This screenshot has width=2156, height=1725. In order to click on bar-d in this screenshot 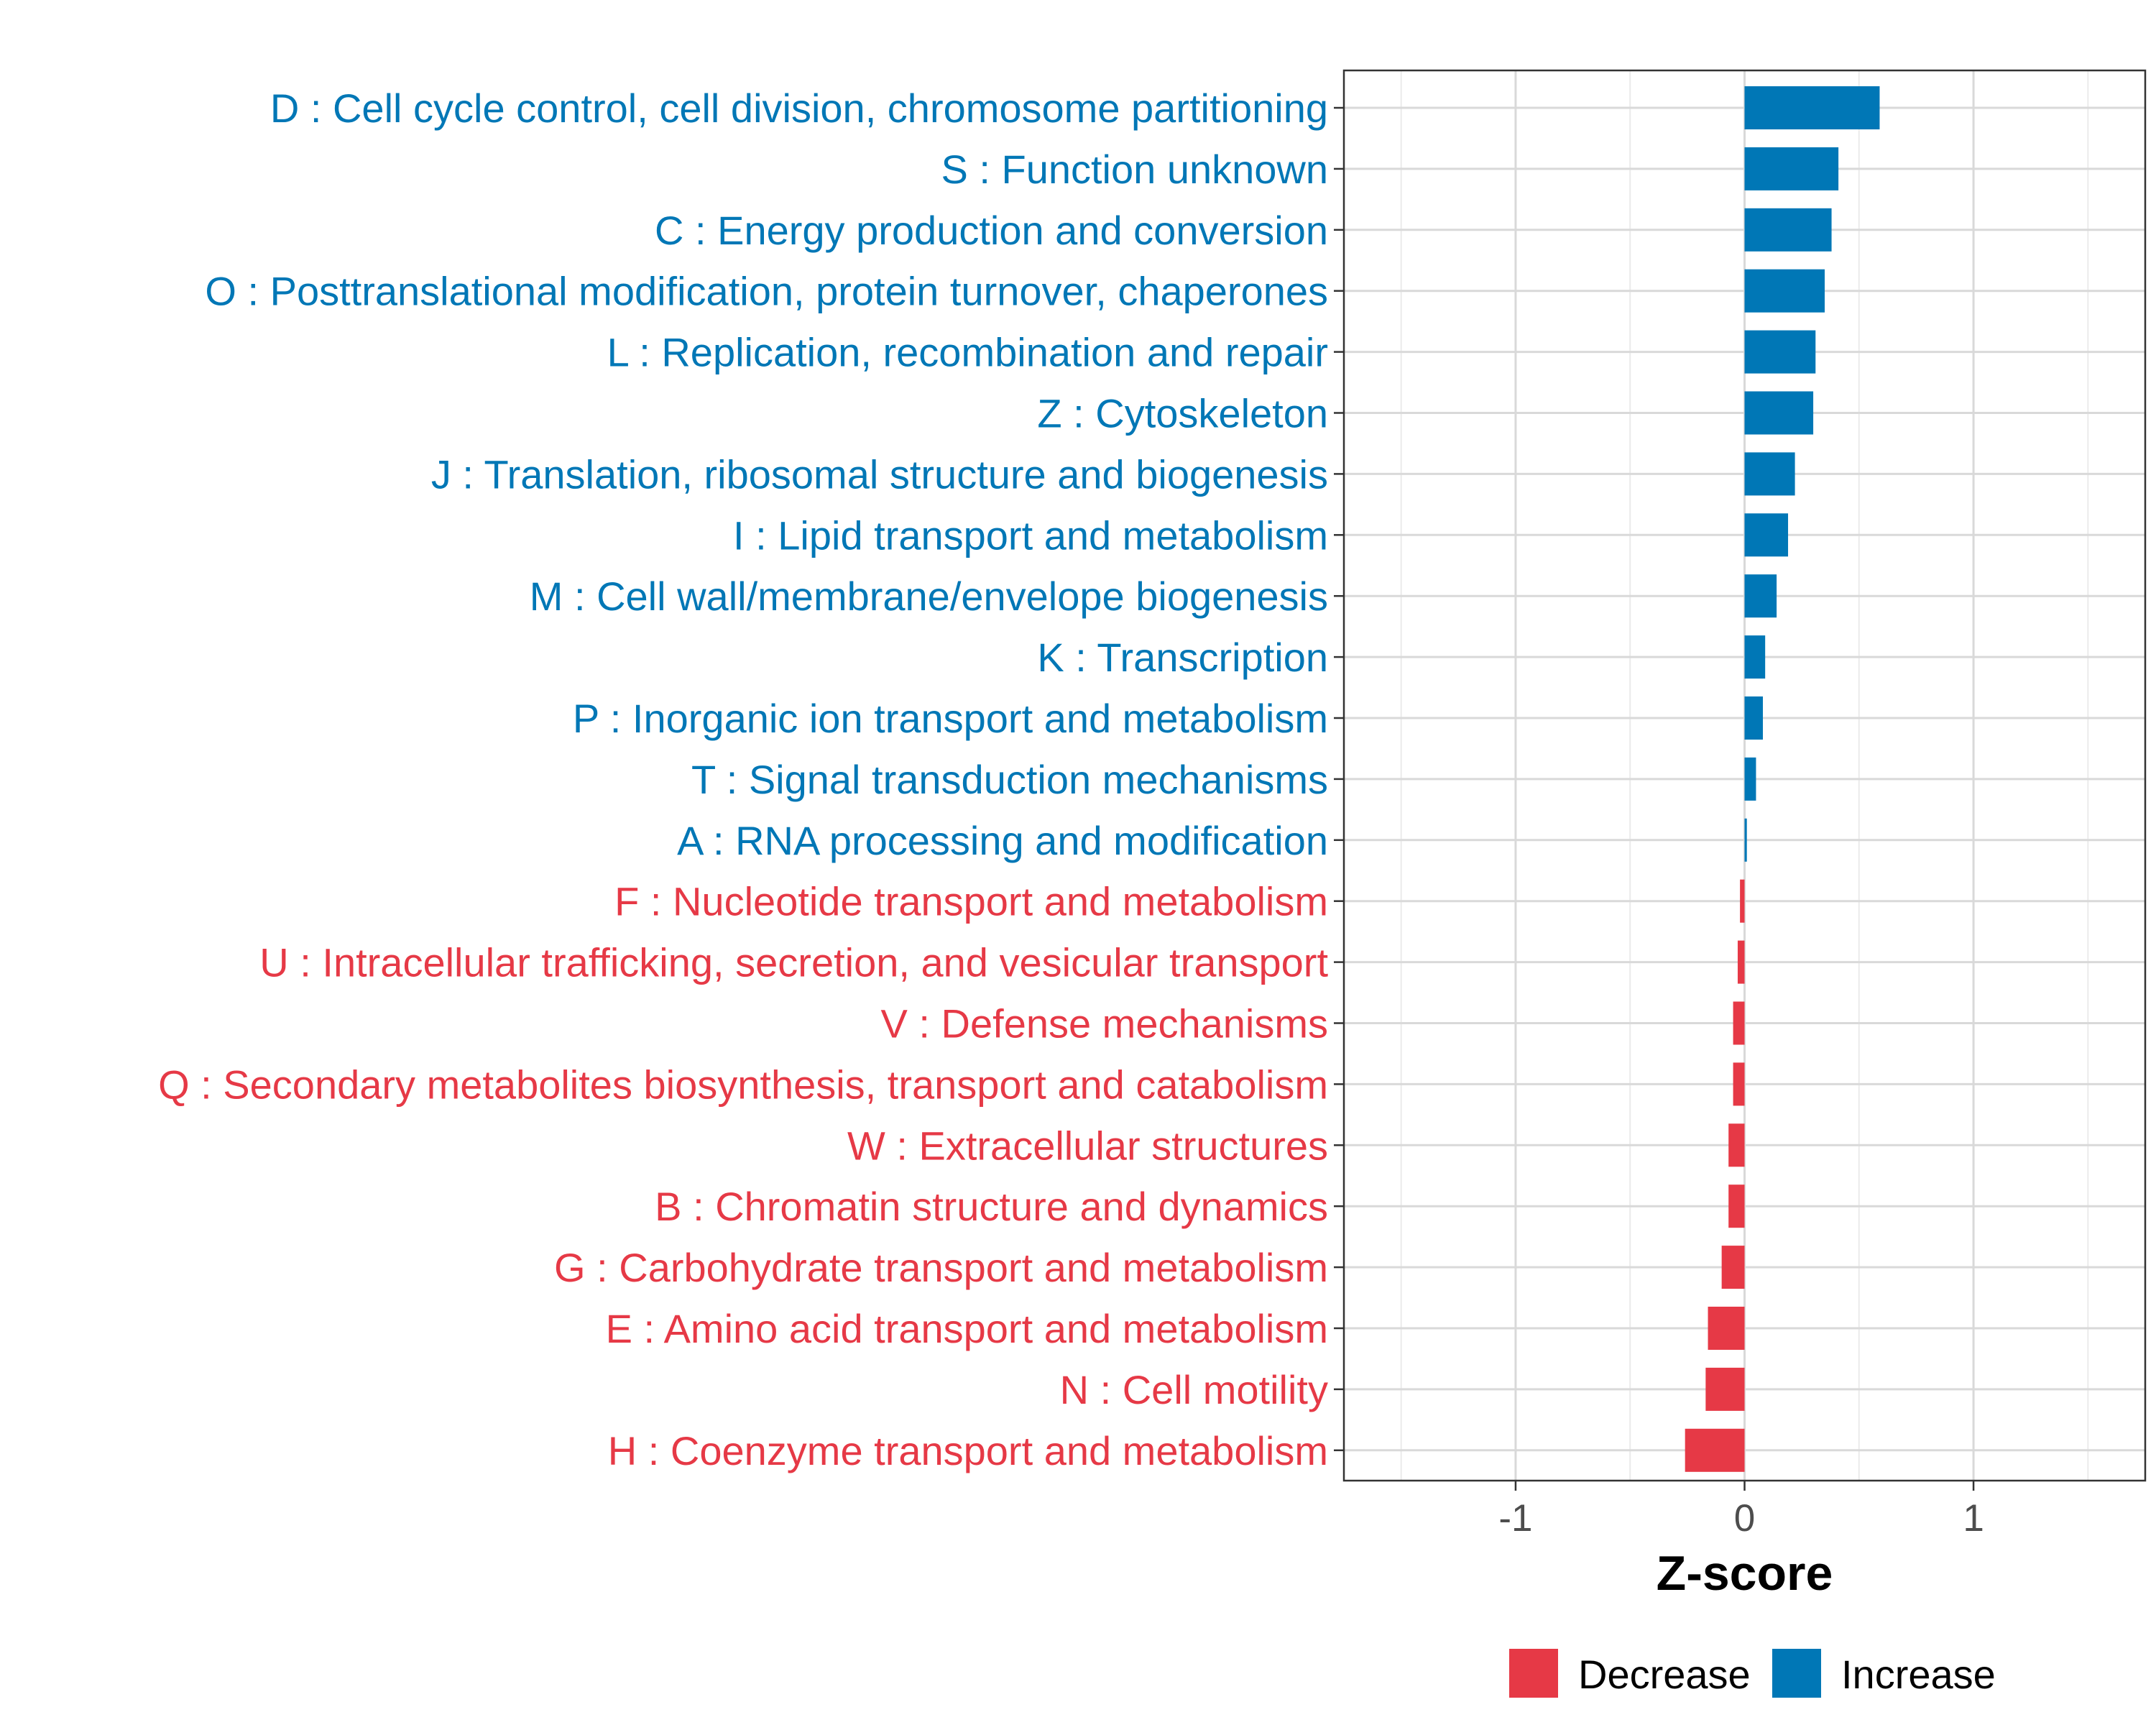, I will do `click(1812, 107)`.